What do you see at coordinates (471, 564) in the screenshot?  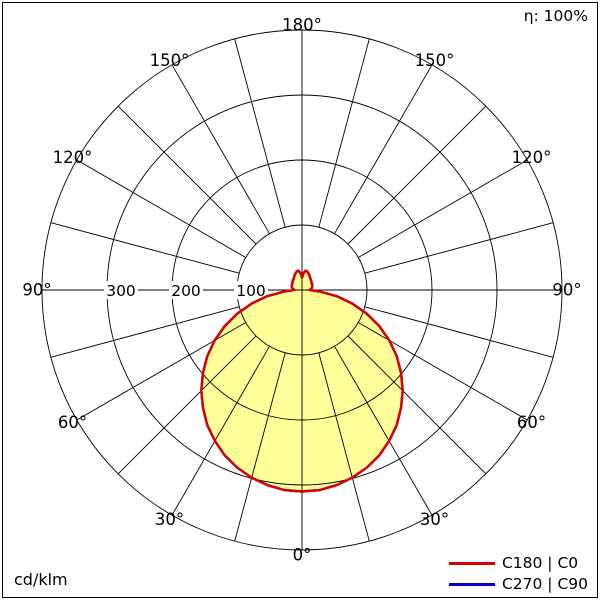 I see `legend-line-c180-c0` at bounding box center [471, 564].